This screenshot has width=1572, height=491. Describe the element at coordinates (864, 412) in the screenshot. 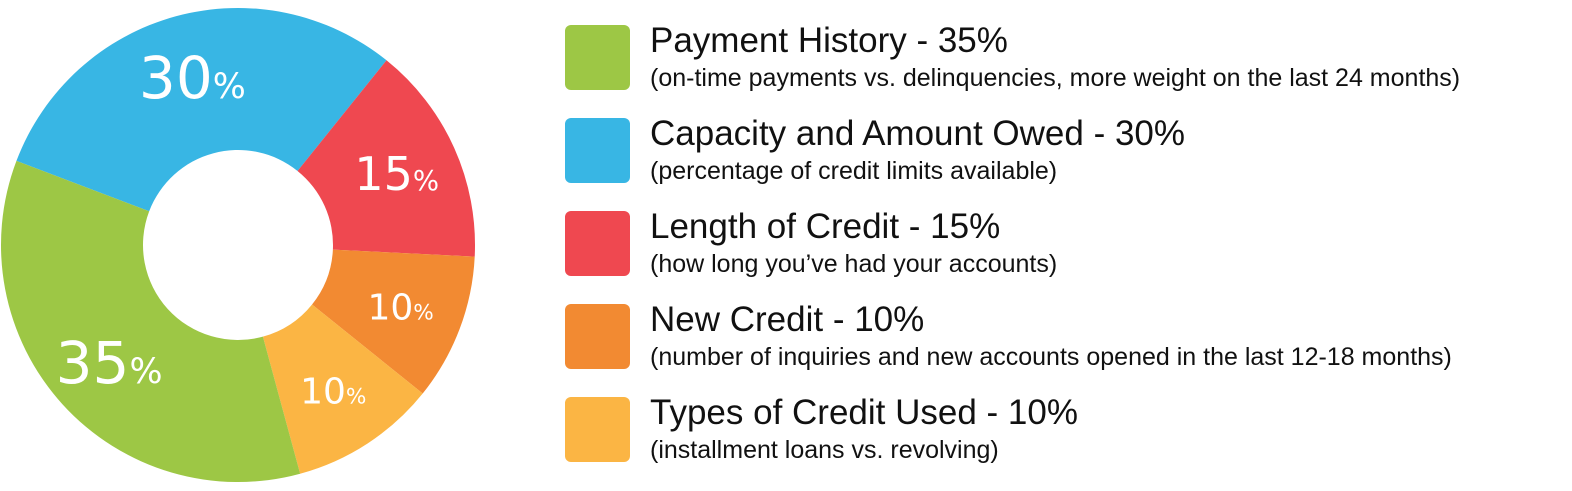

I see `legend-title: Types of Credit Used - 10%` at that location.